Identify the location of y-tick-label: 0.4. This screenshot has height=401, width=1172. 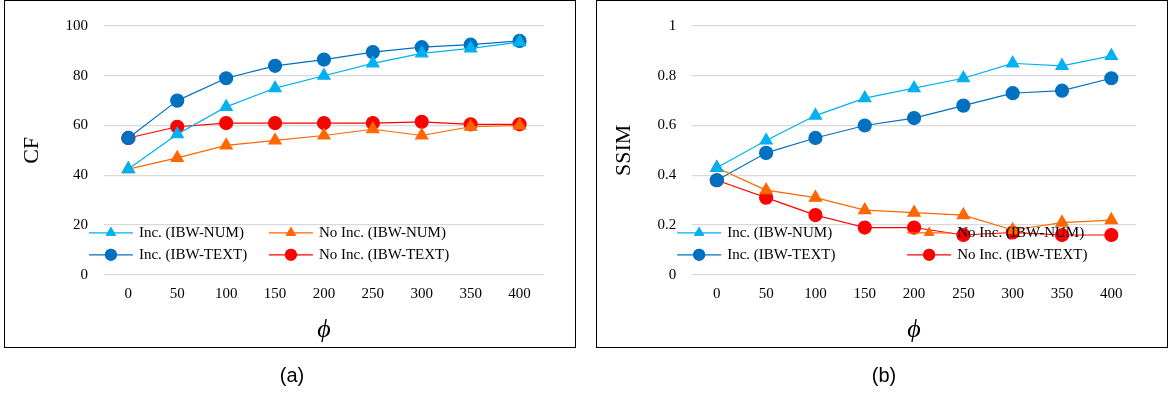
(667, 174).